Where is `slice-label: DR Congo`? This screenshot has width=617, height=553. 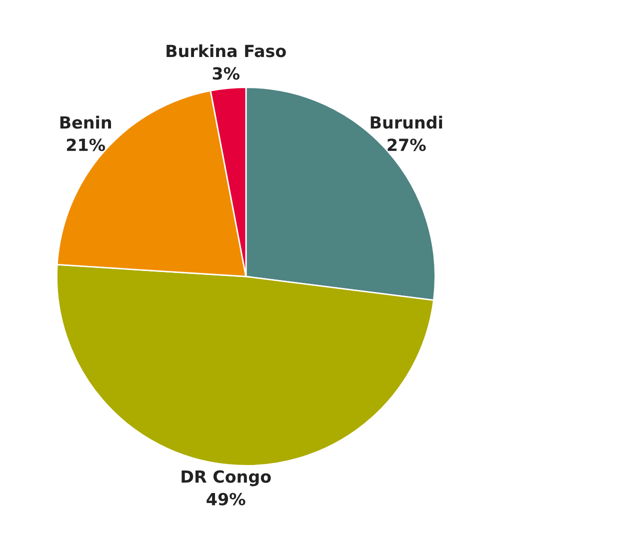
slice-label: DR Congo is located at coordinates (226, 478).